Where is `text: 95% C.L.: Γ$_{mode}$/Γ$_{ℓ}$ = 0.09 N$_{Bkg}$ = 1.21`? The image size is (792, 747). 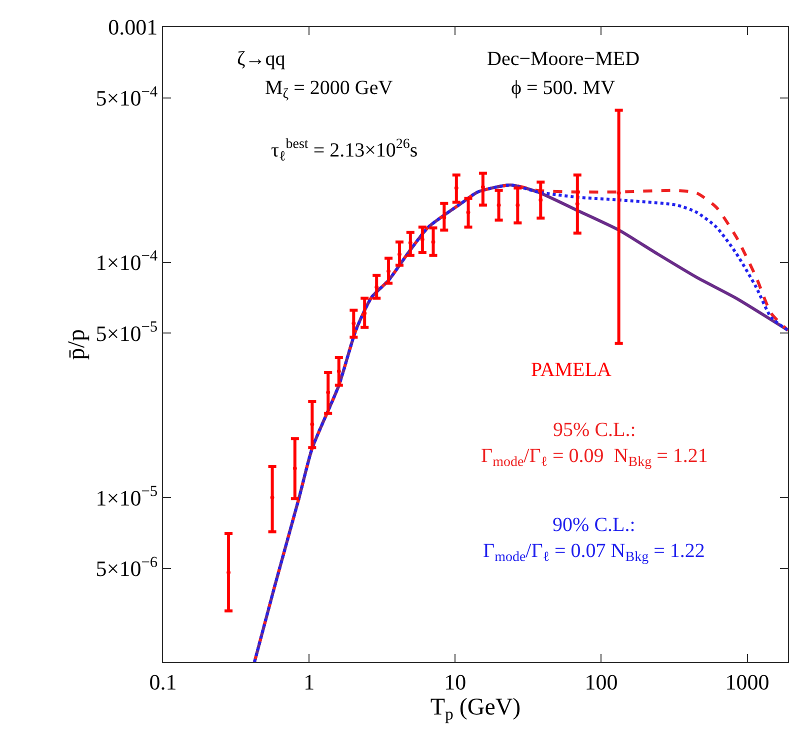 text: 95% C.L.: Γ$_{mode}$/Γ$_{ℓ}$ = 0.09 N$_{Bkg}$ = 1.21 is located at coordinates (594, 444).